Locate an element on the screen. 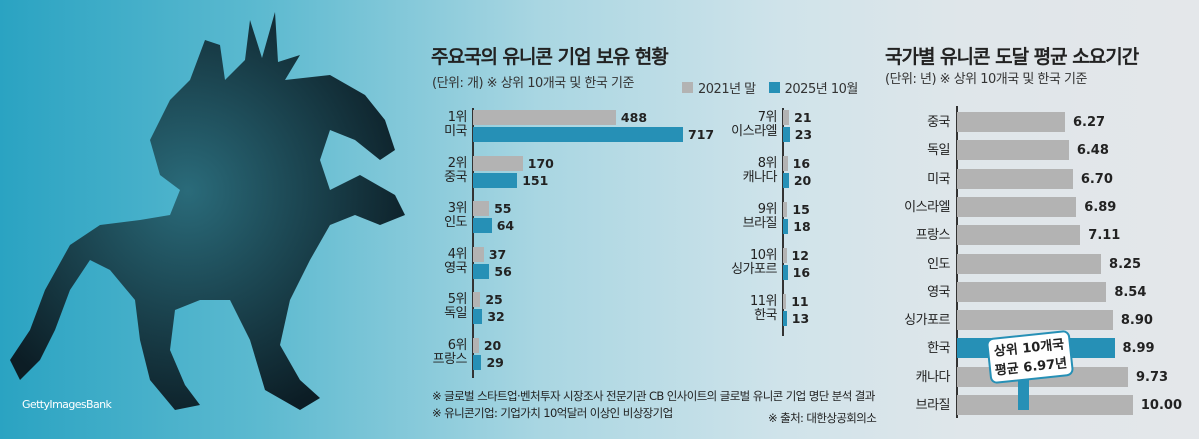  value-label: 18 is located at coordinates (802, 226).